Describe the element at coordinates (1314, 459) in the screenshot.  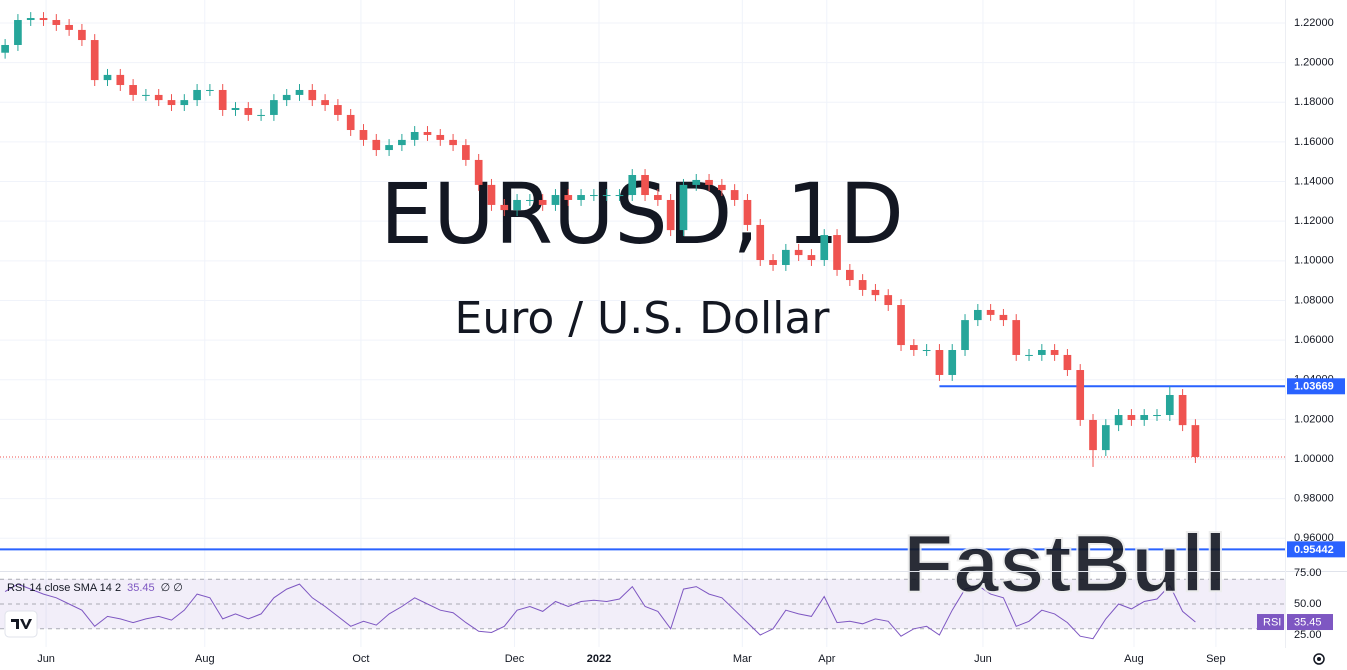
I see `y-tick-label: 1.00000` at that location.